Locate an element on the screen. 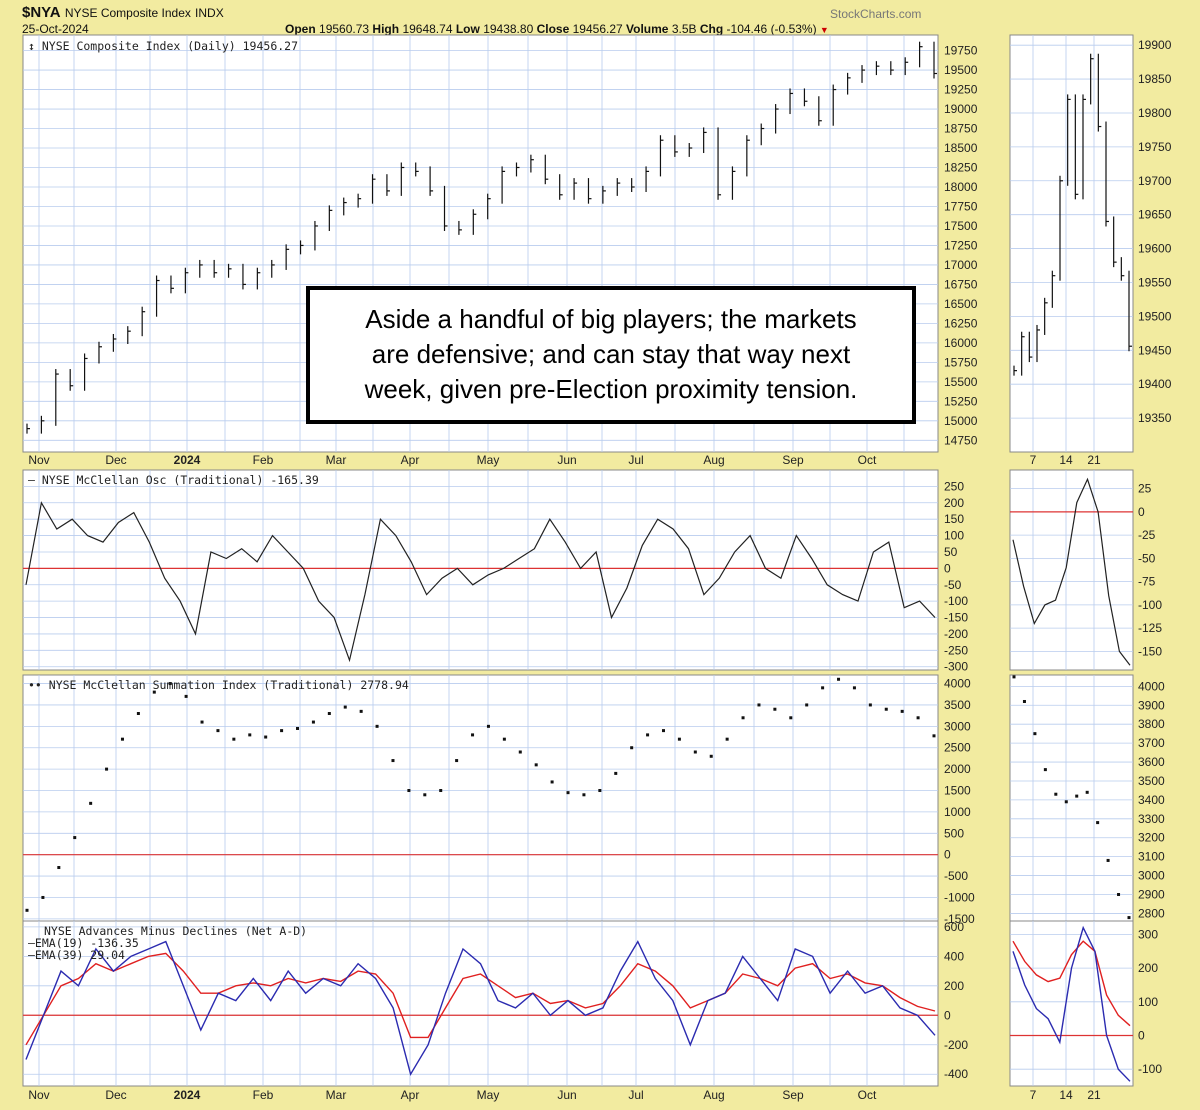  y-tick-label: 16250 is located at coordinates (961, 323).